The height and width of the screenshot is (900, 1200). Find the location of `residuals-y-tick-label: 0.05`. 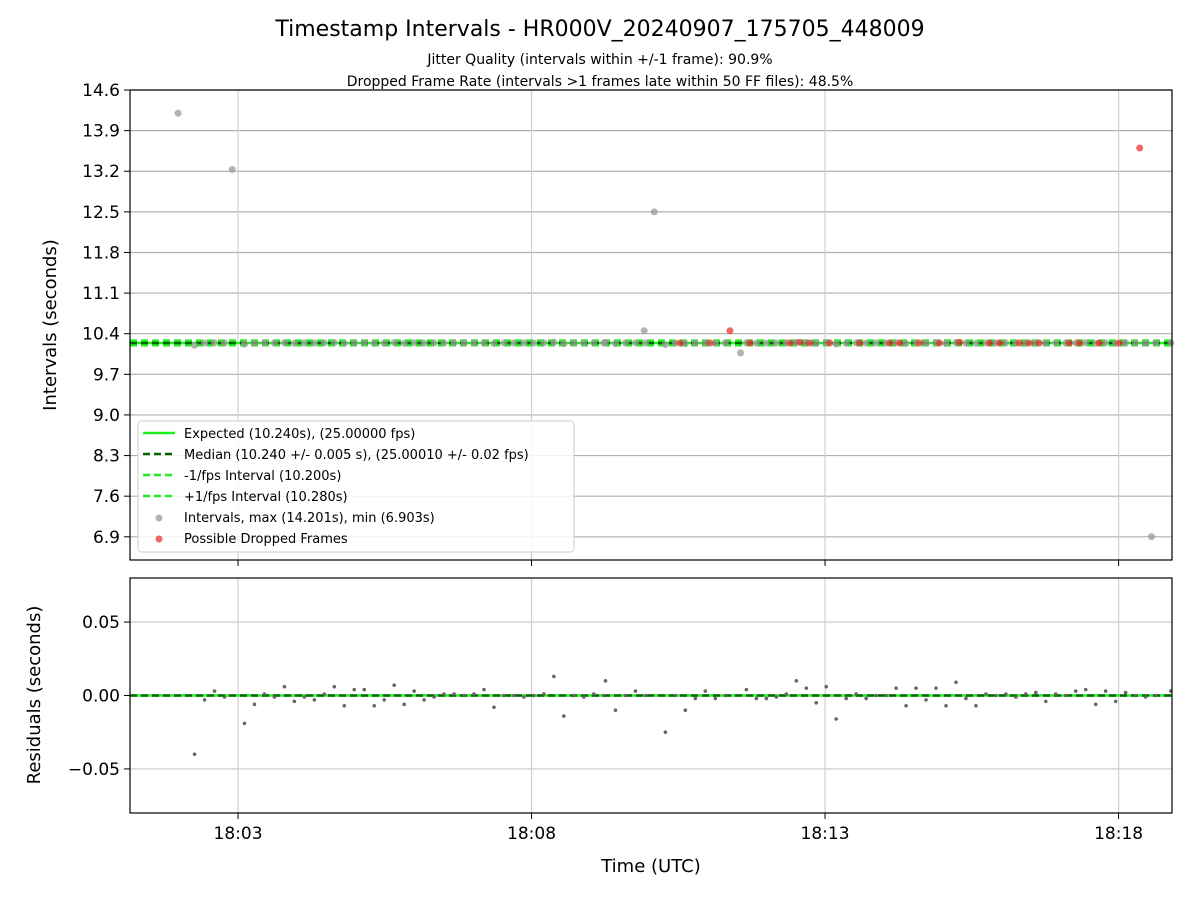

residuals-y-tick-label: 0.05 is located at coordinates (101, 623).